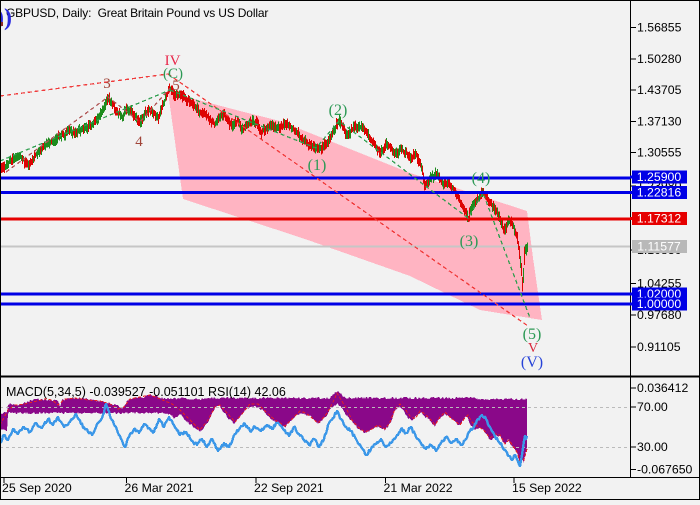 This screenshot has height=505, width=700. I want to click on svg-text: 22 Sep 2021, so click(289, 488).